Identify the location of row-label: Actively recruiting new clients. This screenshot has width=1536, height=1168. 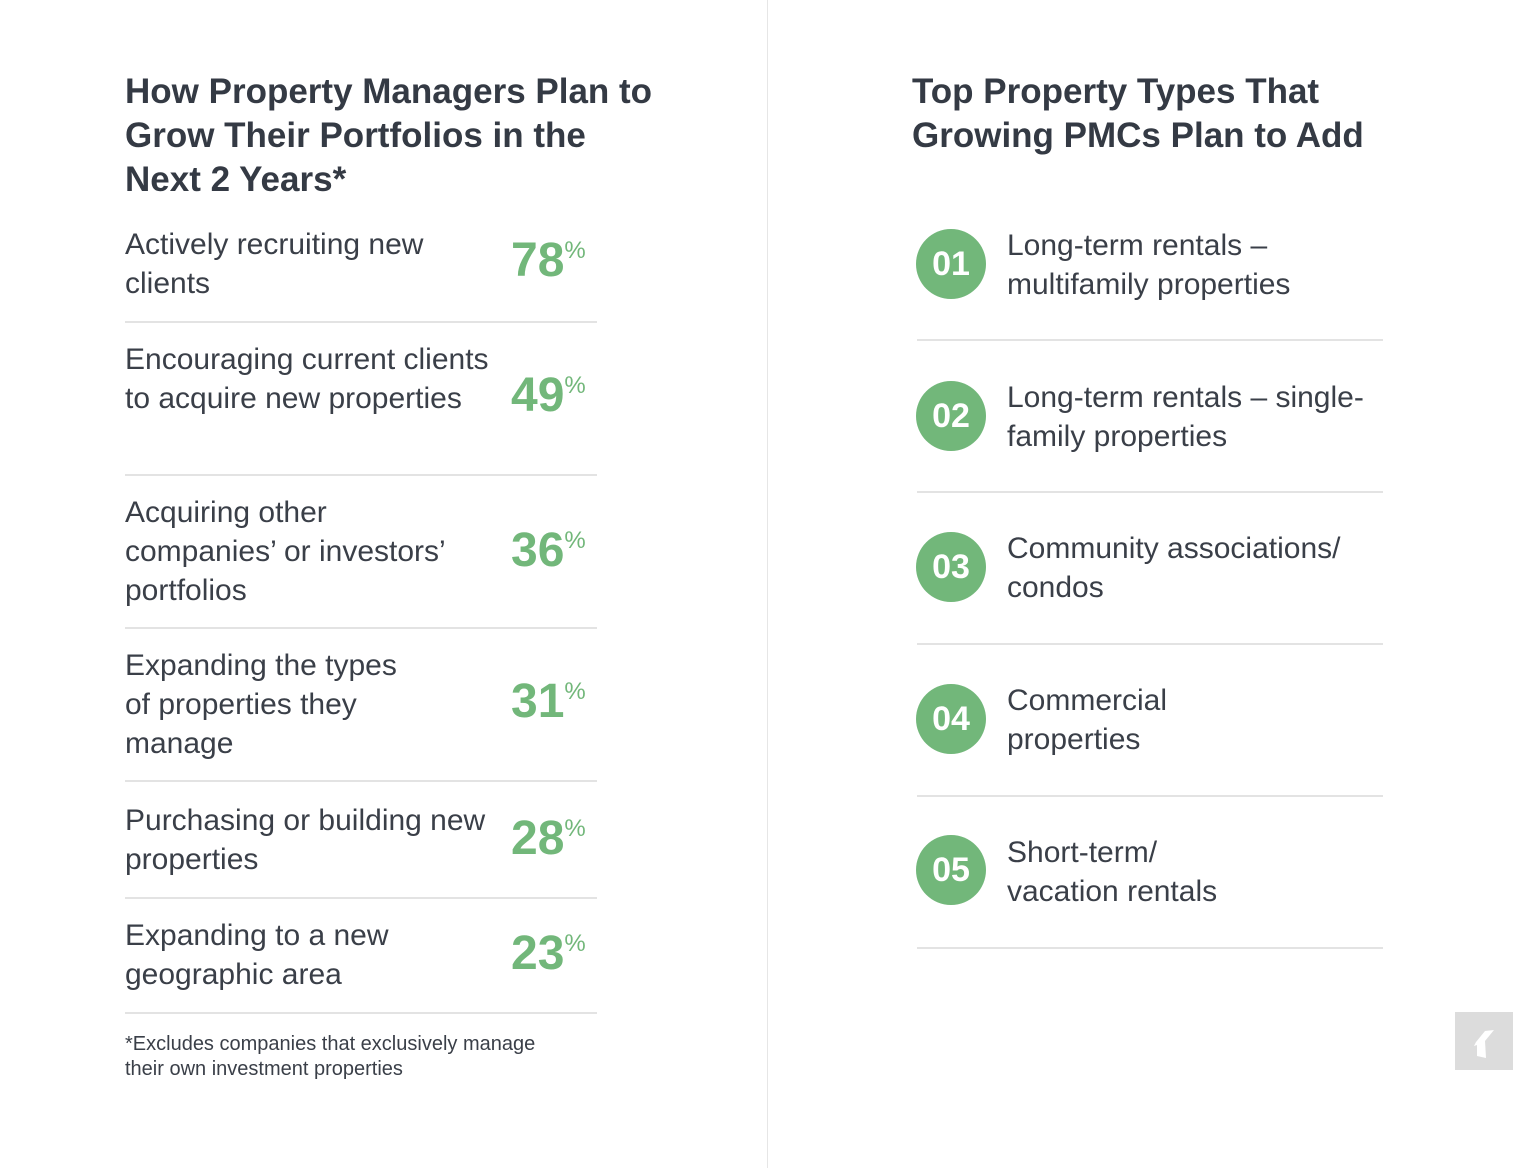
(274, 264).